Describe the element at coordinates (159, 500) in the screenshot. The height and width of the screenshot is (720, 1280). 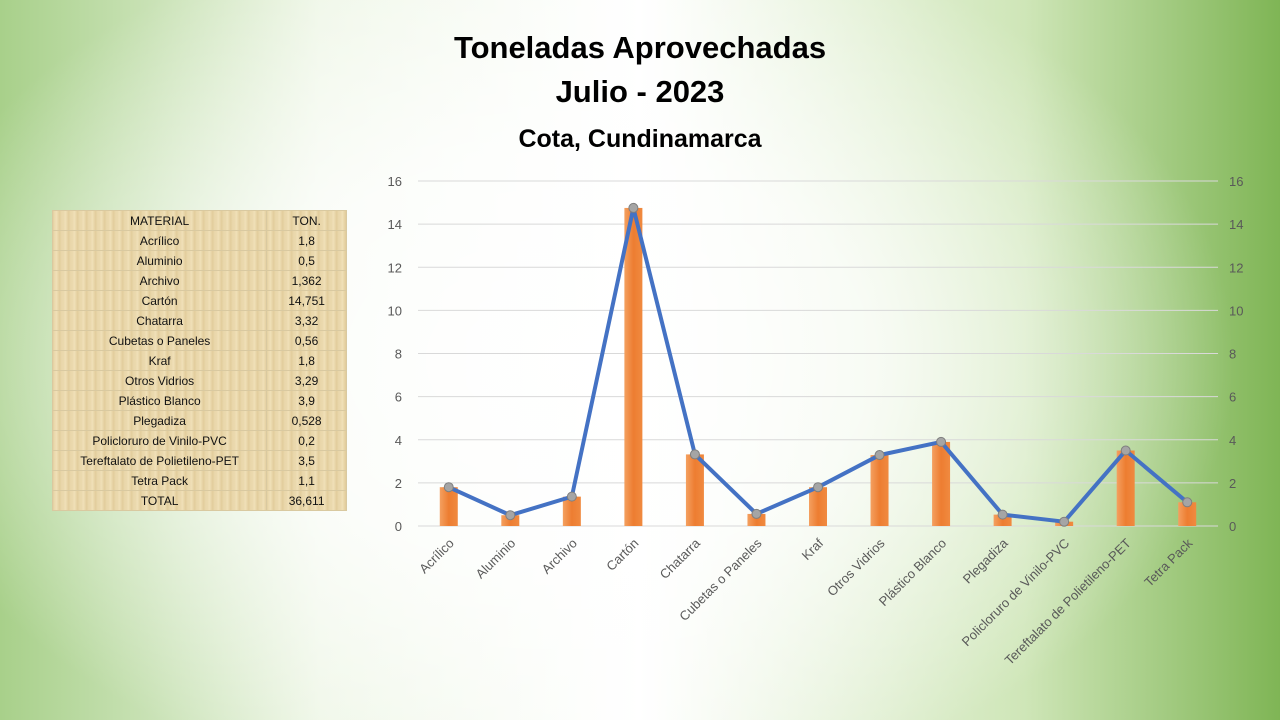
I see `material-cell: TOTAL` at that location.